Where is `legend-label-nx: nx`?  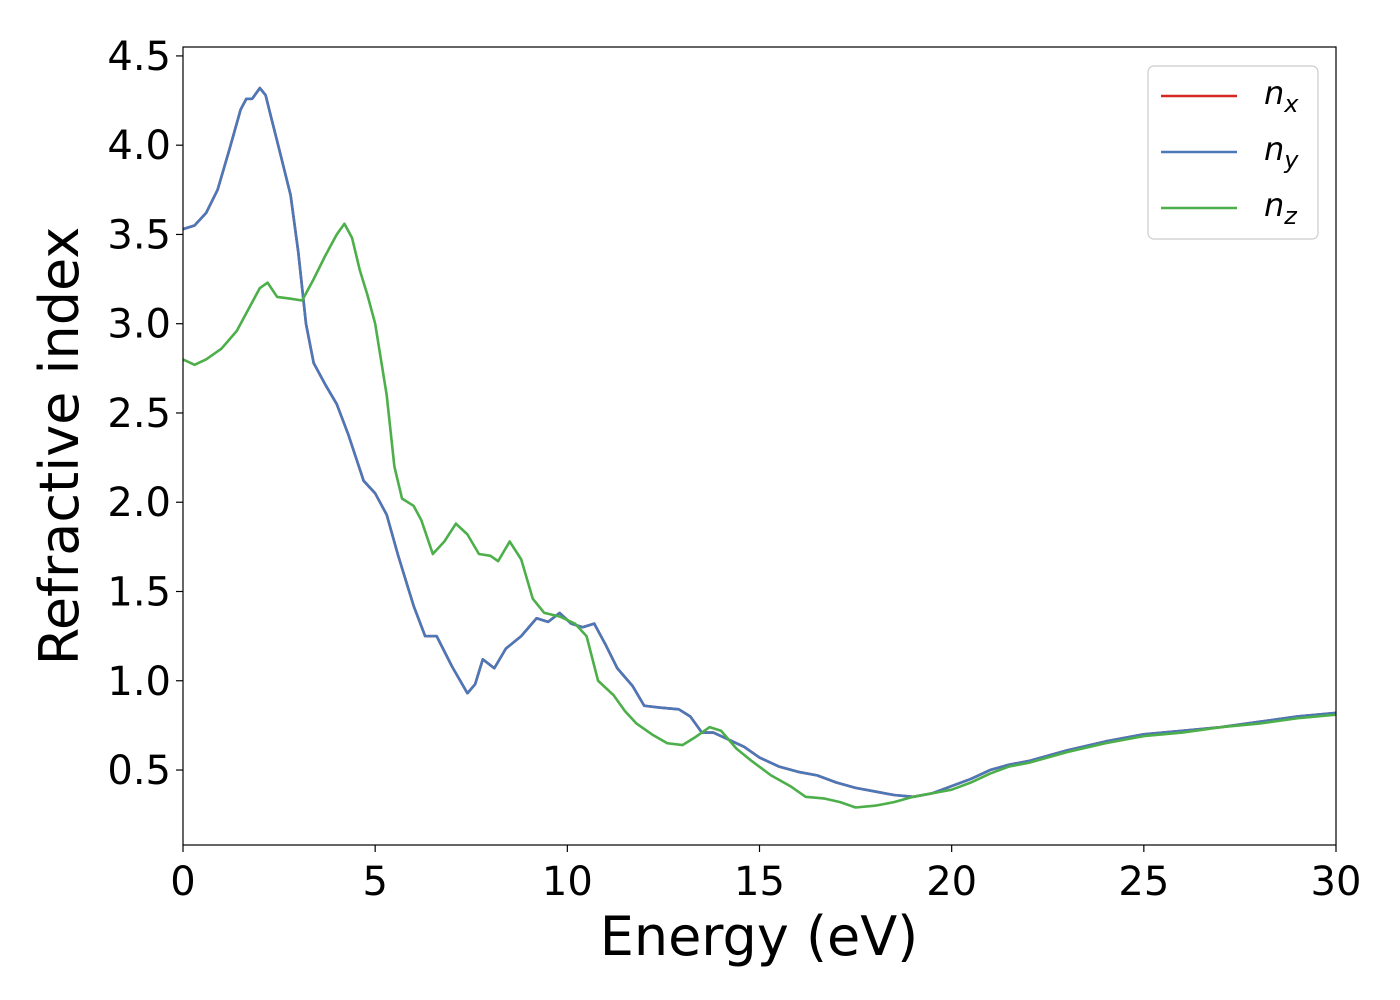
legend-label-nx: nx is located at coordinates (1281, 96).